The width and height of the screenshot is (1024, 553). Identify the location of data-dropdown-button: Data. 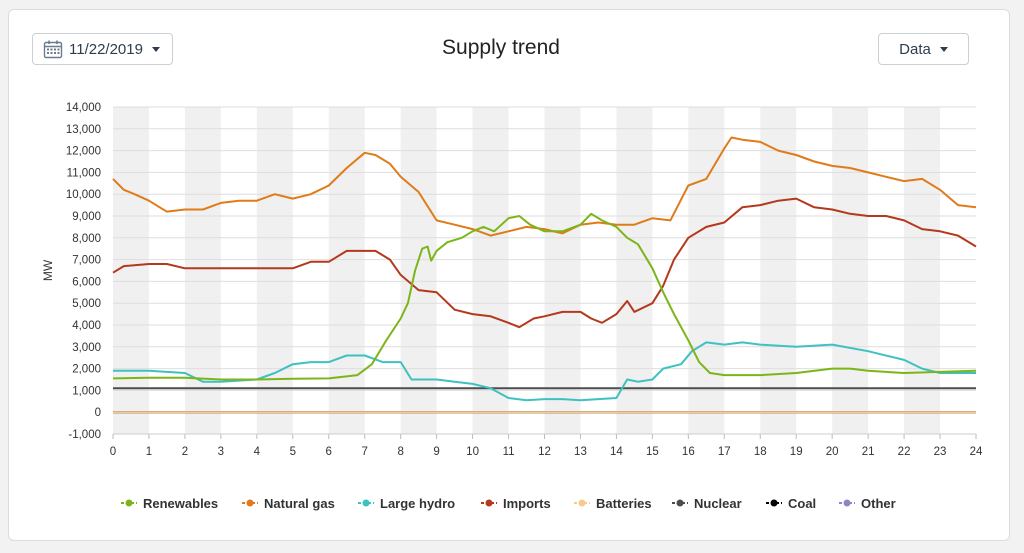
(923, 49).